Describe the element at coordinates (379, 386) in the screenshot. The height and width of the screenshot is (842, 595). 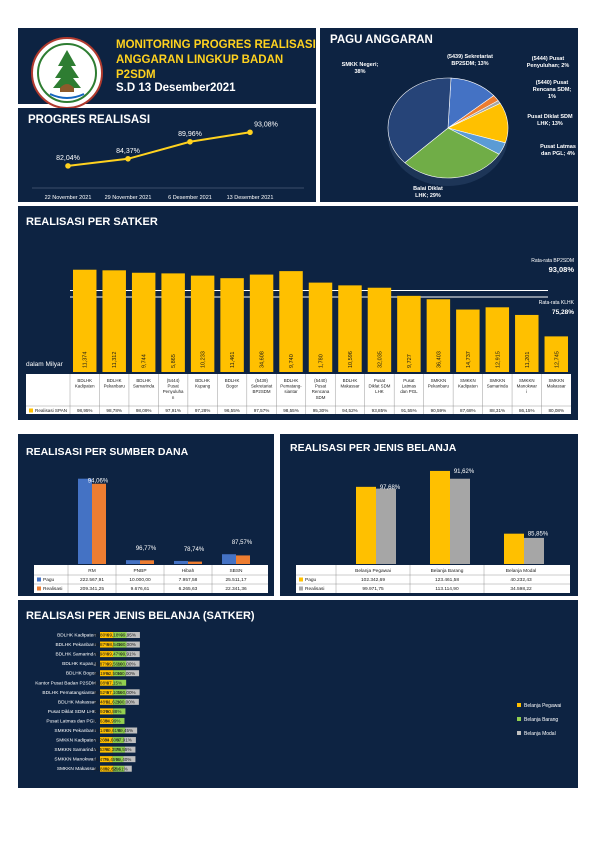
I see `satker-category-label: Diklat SDM` at that location.